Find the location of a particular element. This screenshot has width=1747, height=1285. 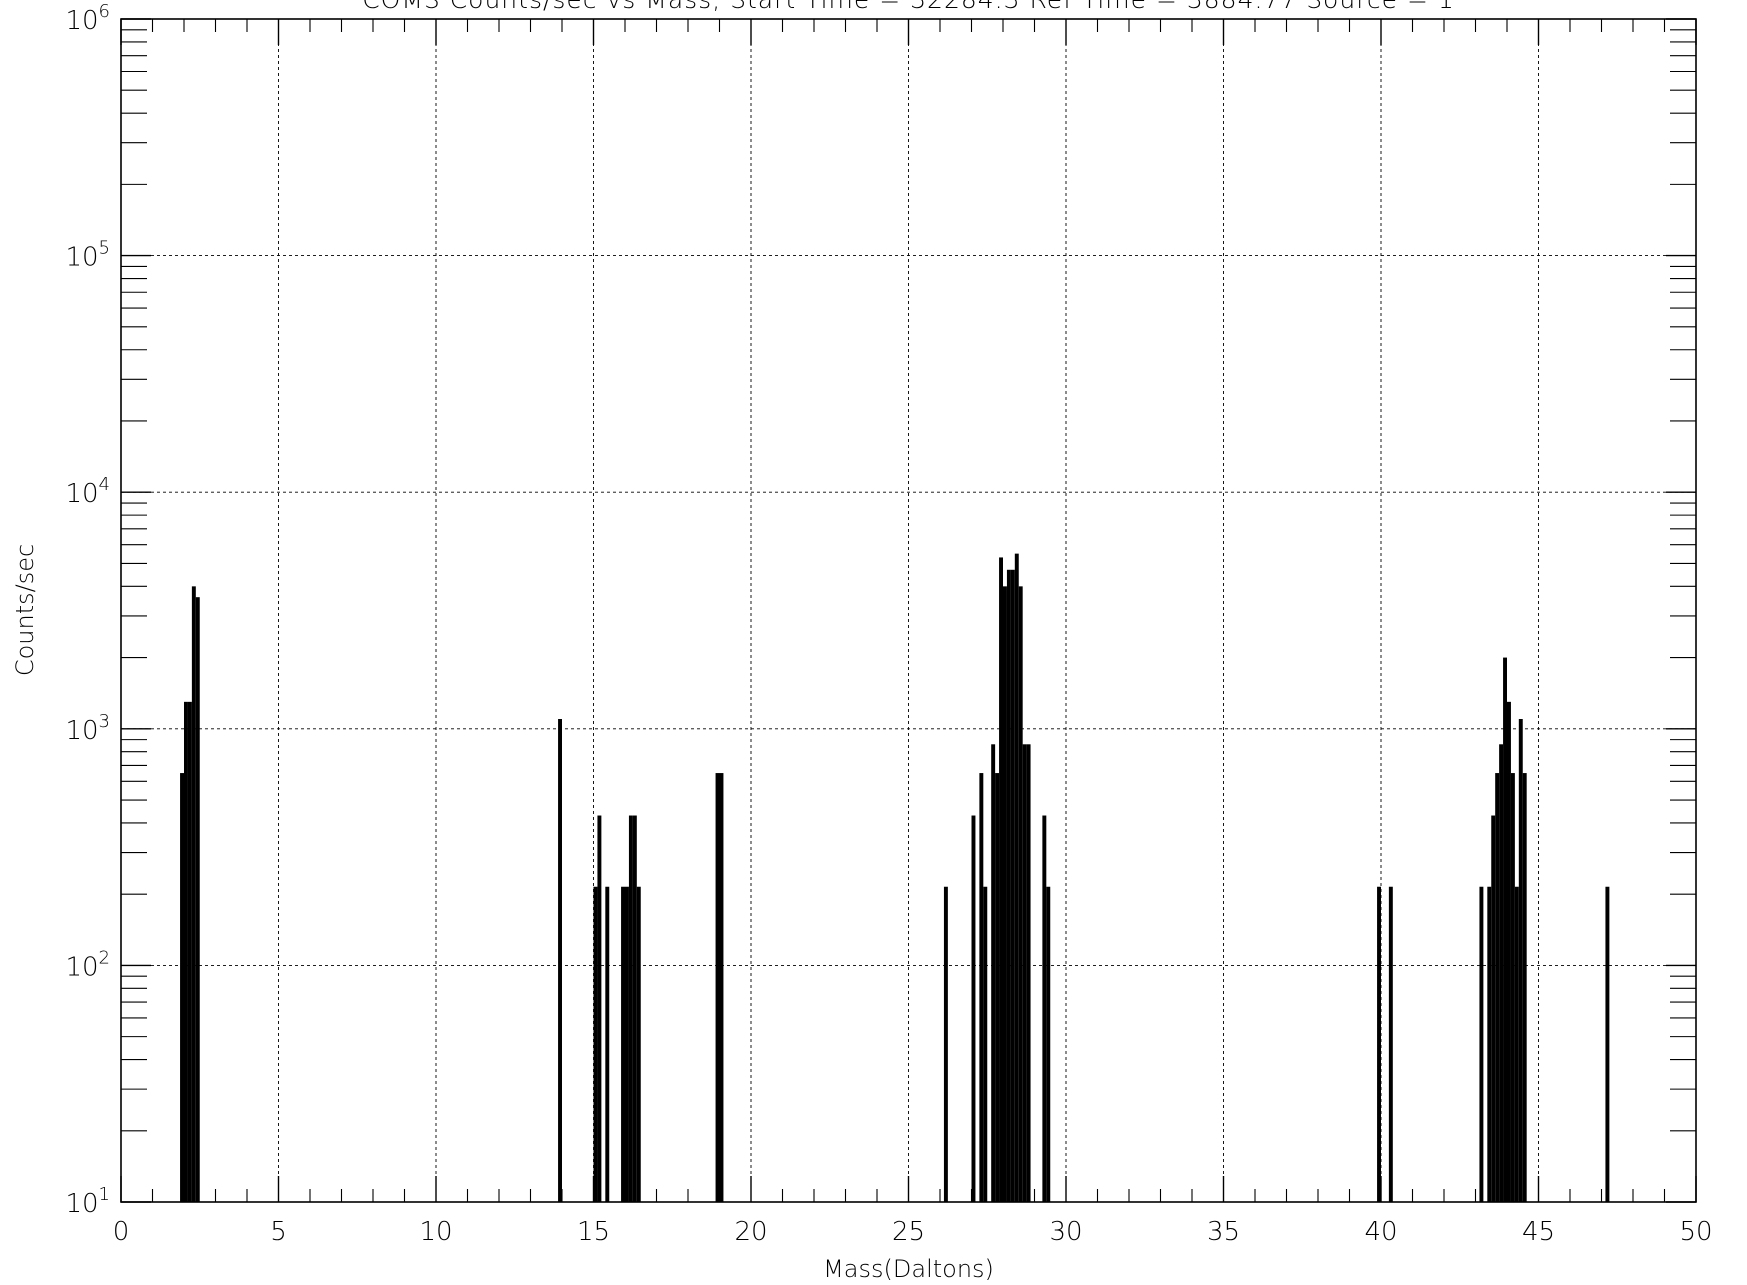

y-tick-label: 10⁴ is located at coordinates (87, 491).